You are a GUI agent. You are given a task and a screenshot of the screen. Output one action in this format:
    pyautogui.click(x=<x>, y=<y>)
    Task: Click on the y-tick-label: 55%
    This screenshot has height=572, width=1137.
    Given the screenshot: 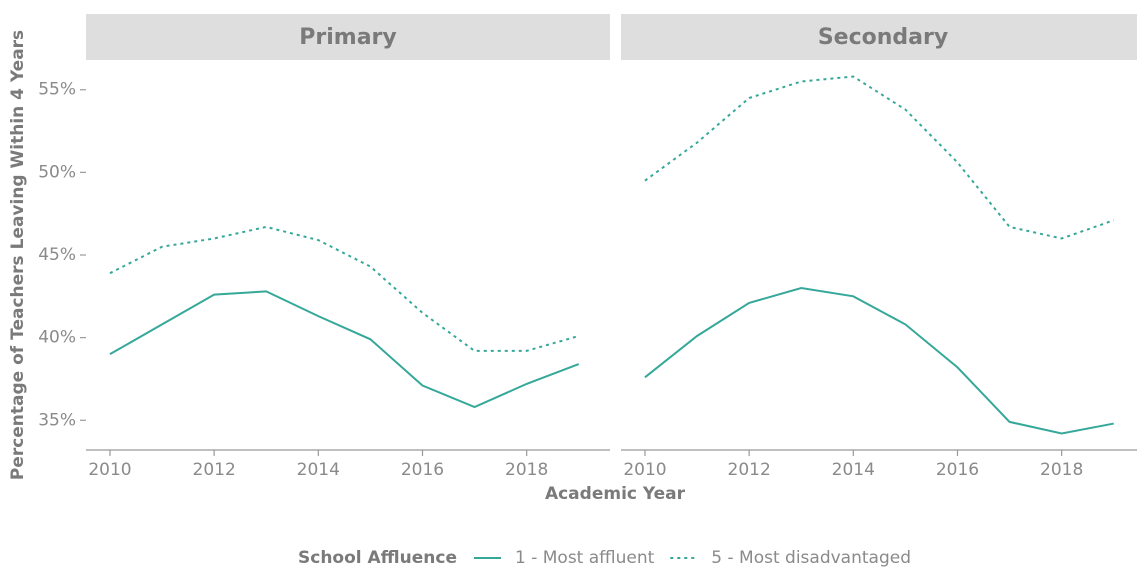 What is the action you would take?
    pyautogui.click(x=57, y=90)
    